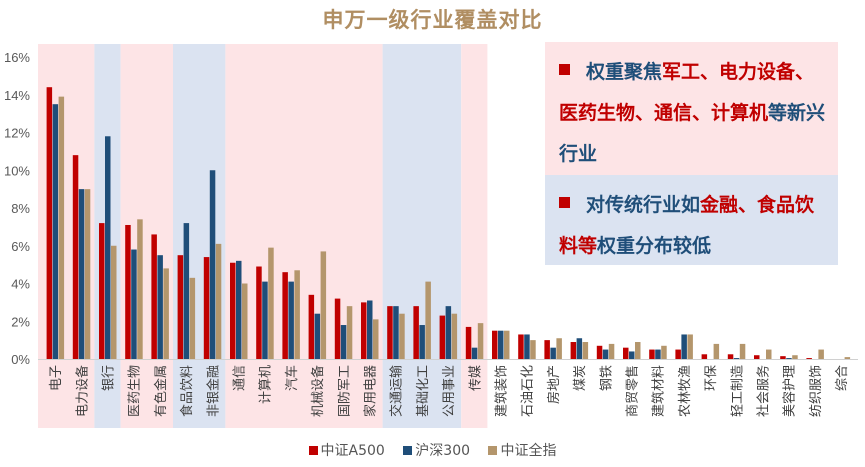  Describe the element at coordinates (423, 391) in the screenshot. I see `x-tick-label: 基础化工` at that location.